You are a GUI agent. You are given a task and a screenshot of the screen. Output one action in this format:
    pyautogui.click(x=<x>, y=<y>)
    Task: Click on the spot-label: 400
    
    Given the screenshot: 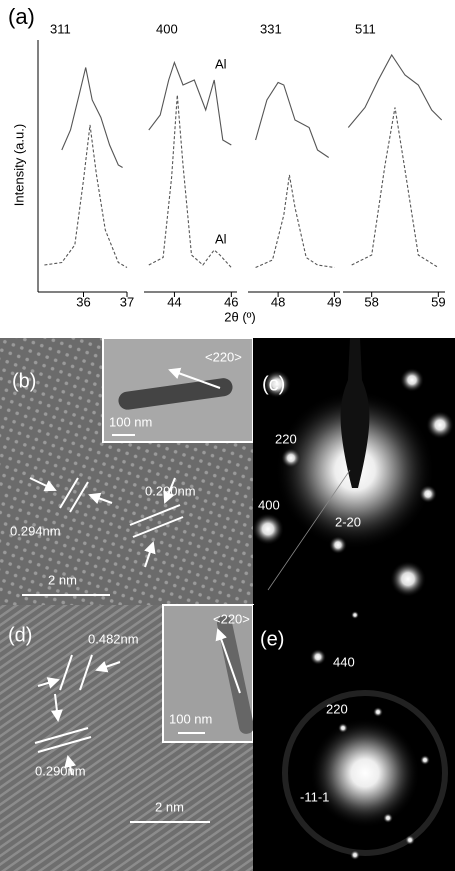 What is the action you would take?
    pyautogui.click(x=269, y=504)
    